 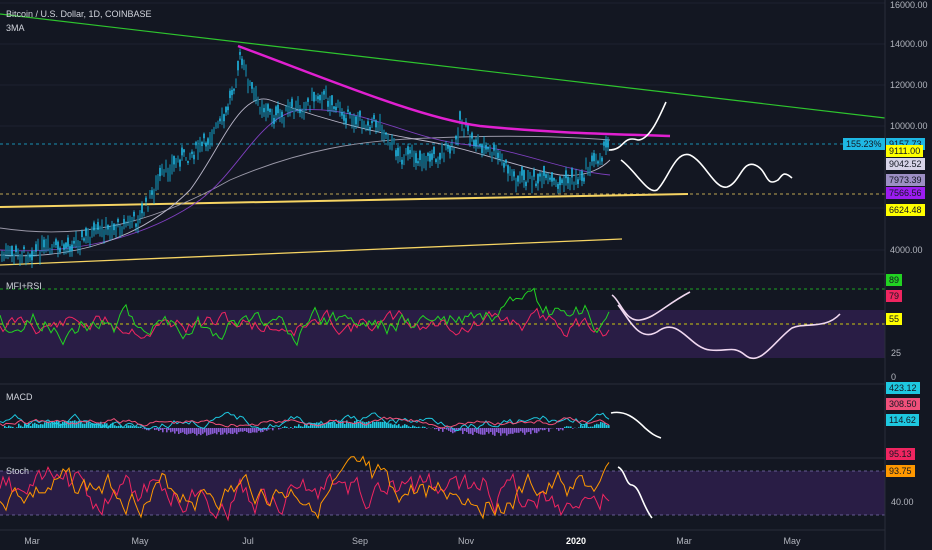 I want to click on macd-pane, so click(x=442, y=411).